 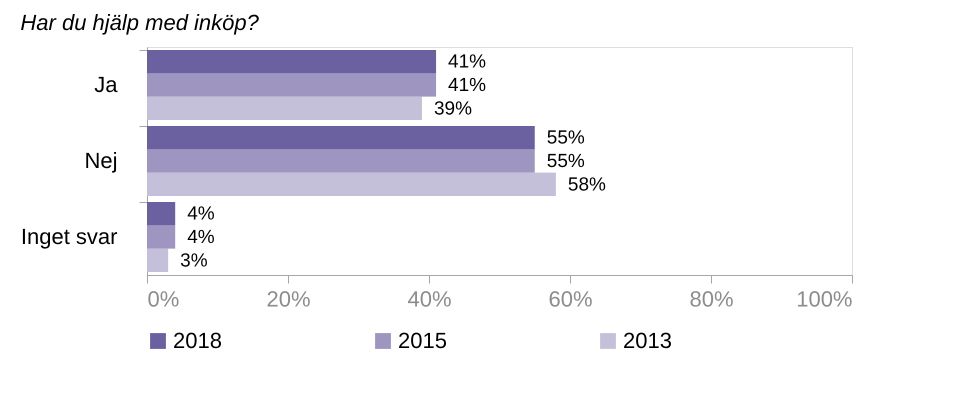 I want to click on legend-label: 2015, so click(x=422, y=340).